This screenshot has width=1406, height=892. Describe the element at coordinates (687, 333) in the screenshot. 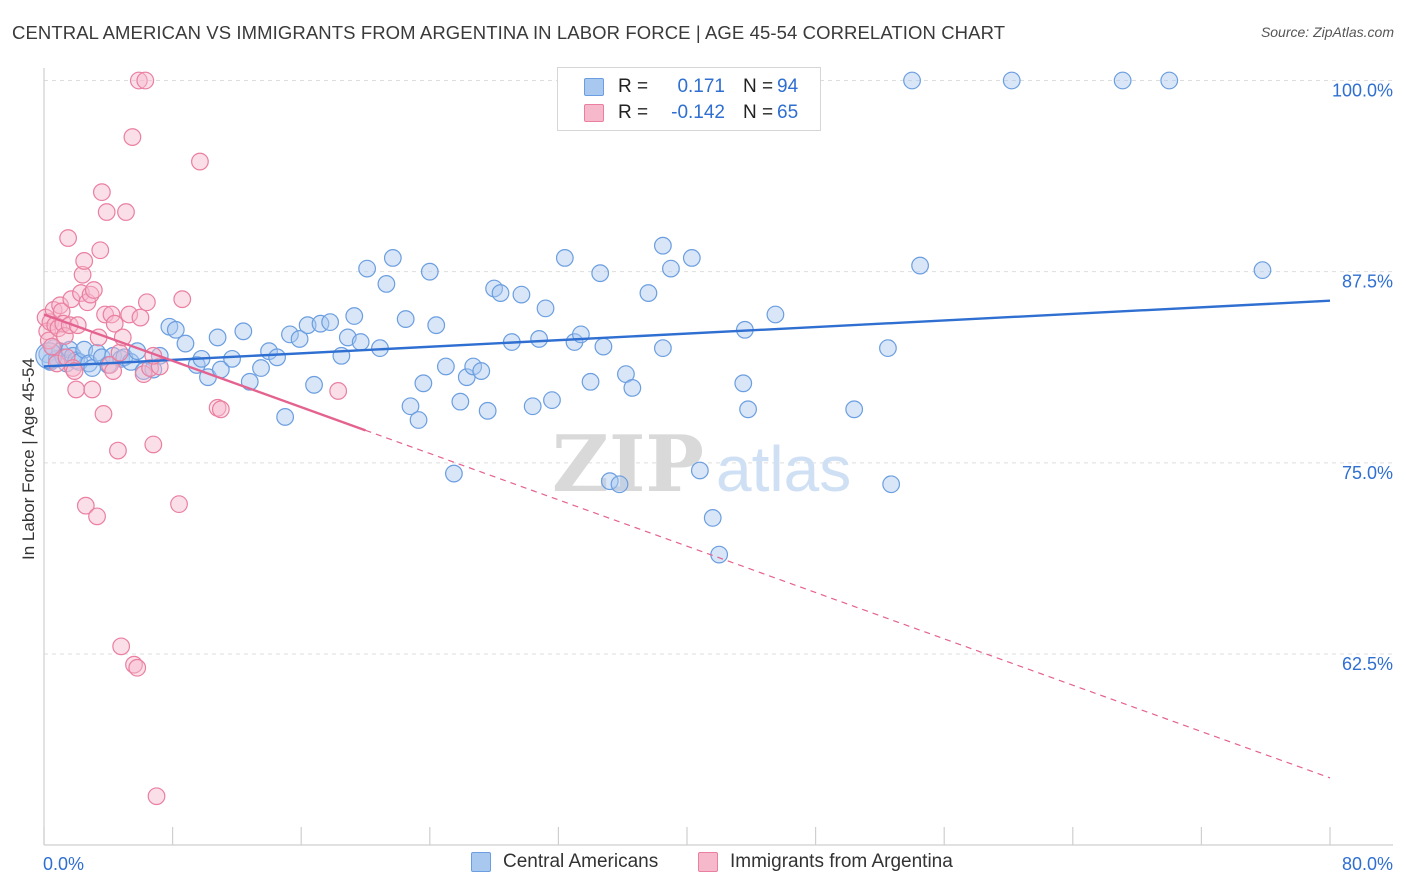

I see `trend-line-central-americans` at that location.